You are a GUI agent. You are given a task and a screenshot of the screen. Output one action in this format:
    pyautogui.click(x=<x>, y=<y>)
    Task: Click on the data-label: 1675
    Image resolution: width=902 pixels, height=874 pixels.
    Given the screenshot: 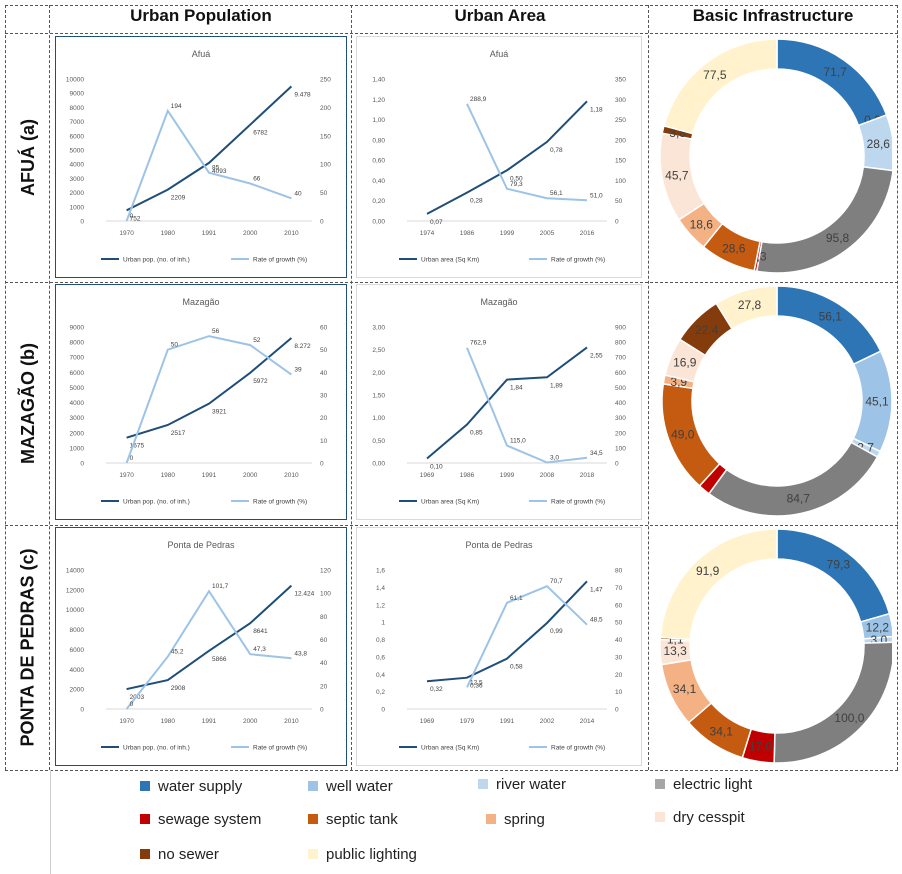 What is the action you would take?
    pyautogui.click(x=137, y=446)
    